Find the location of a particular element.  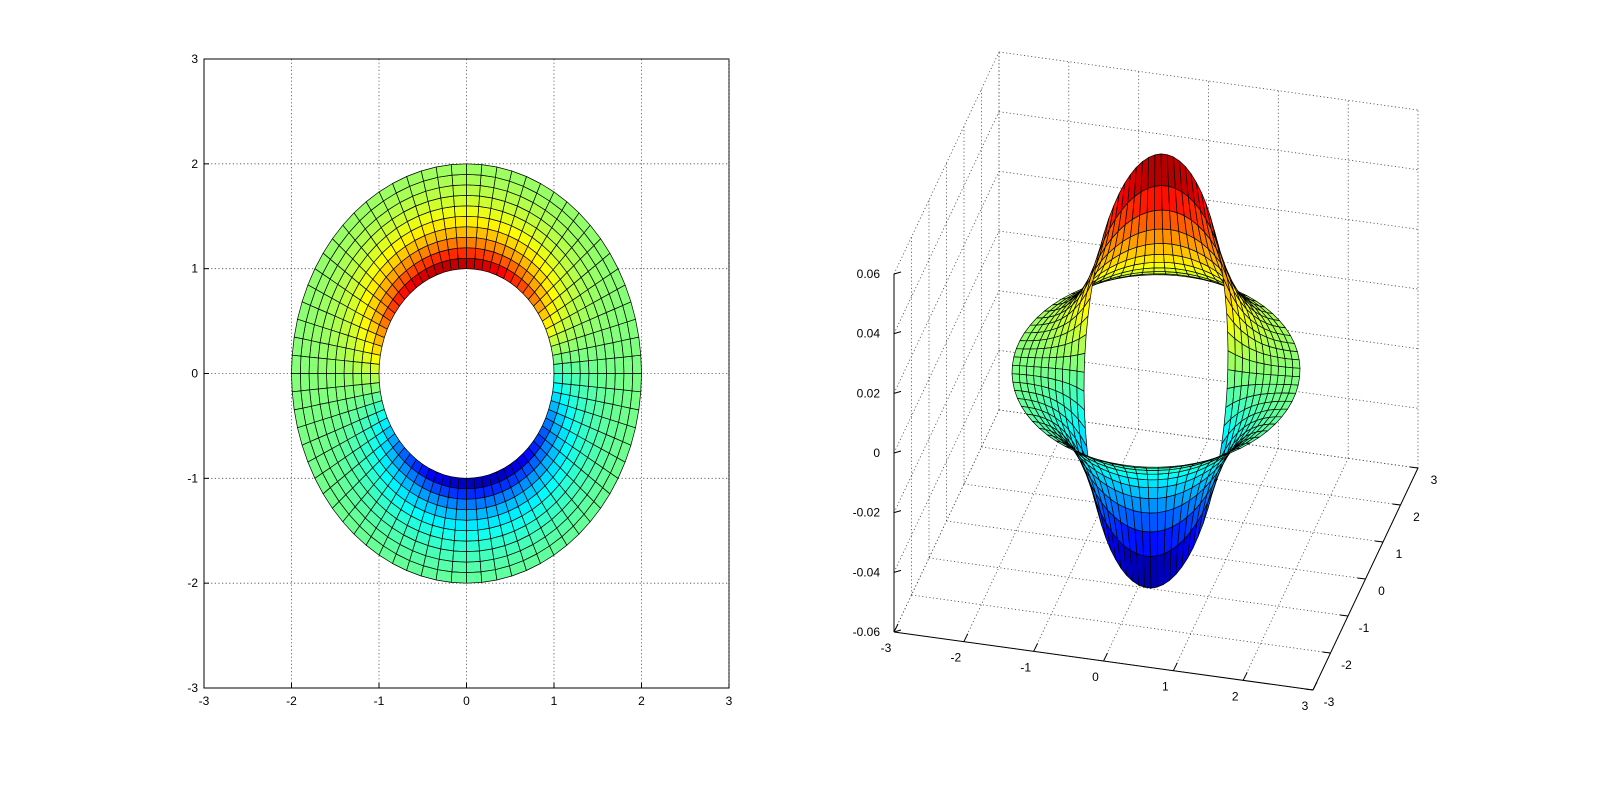

right-xtick-mark is located at coordinates (1036, 647).